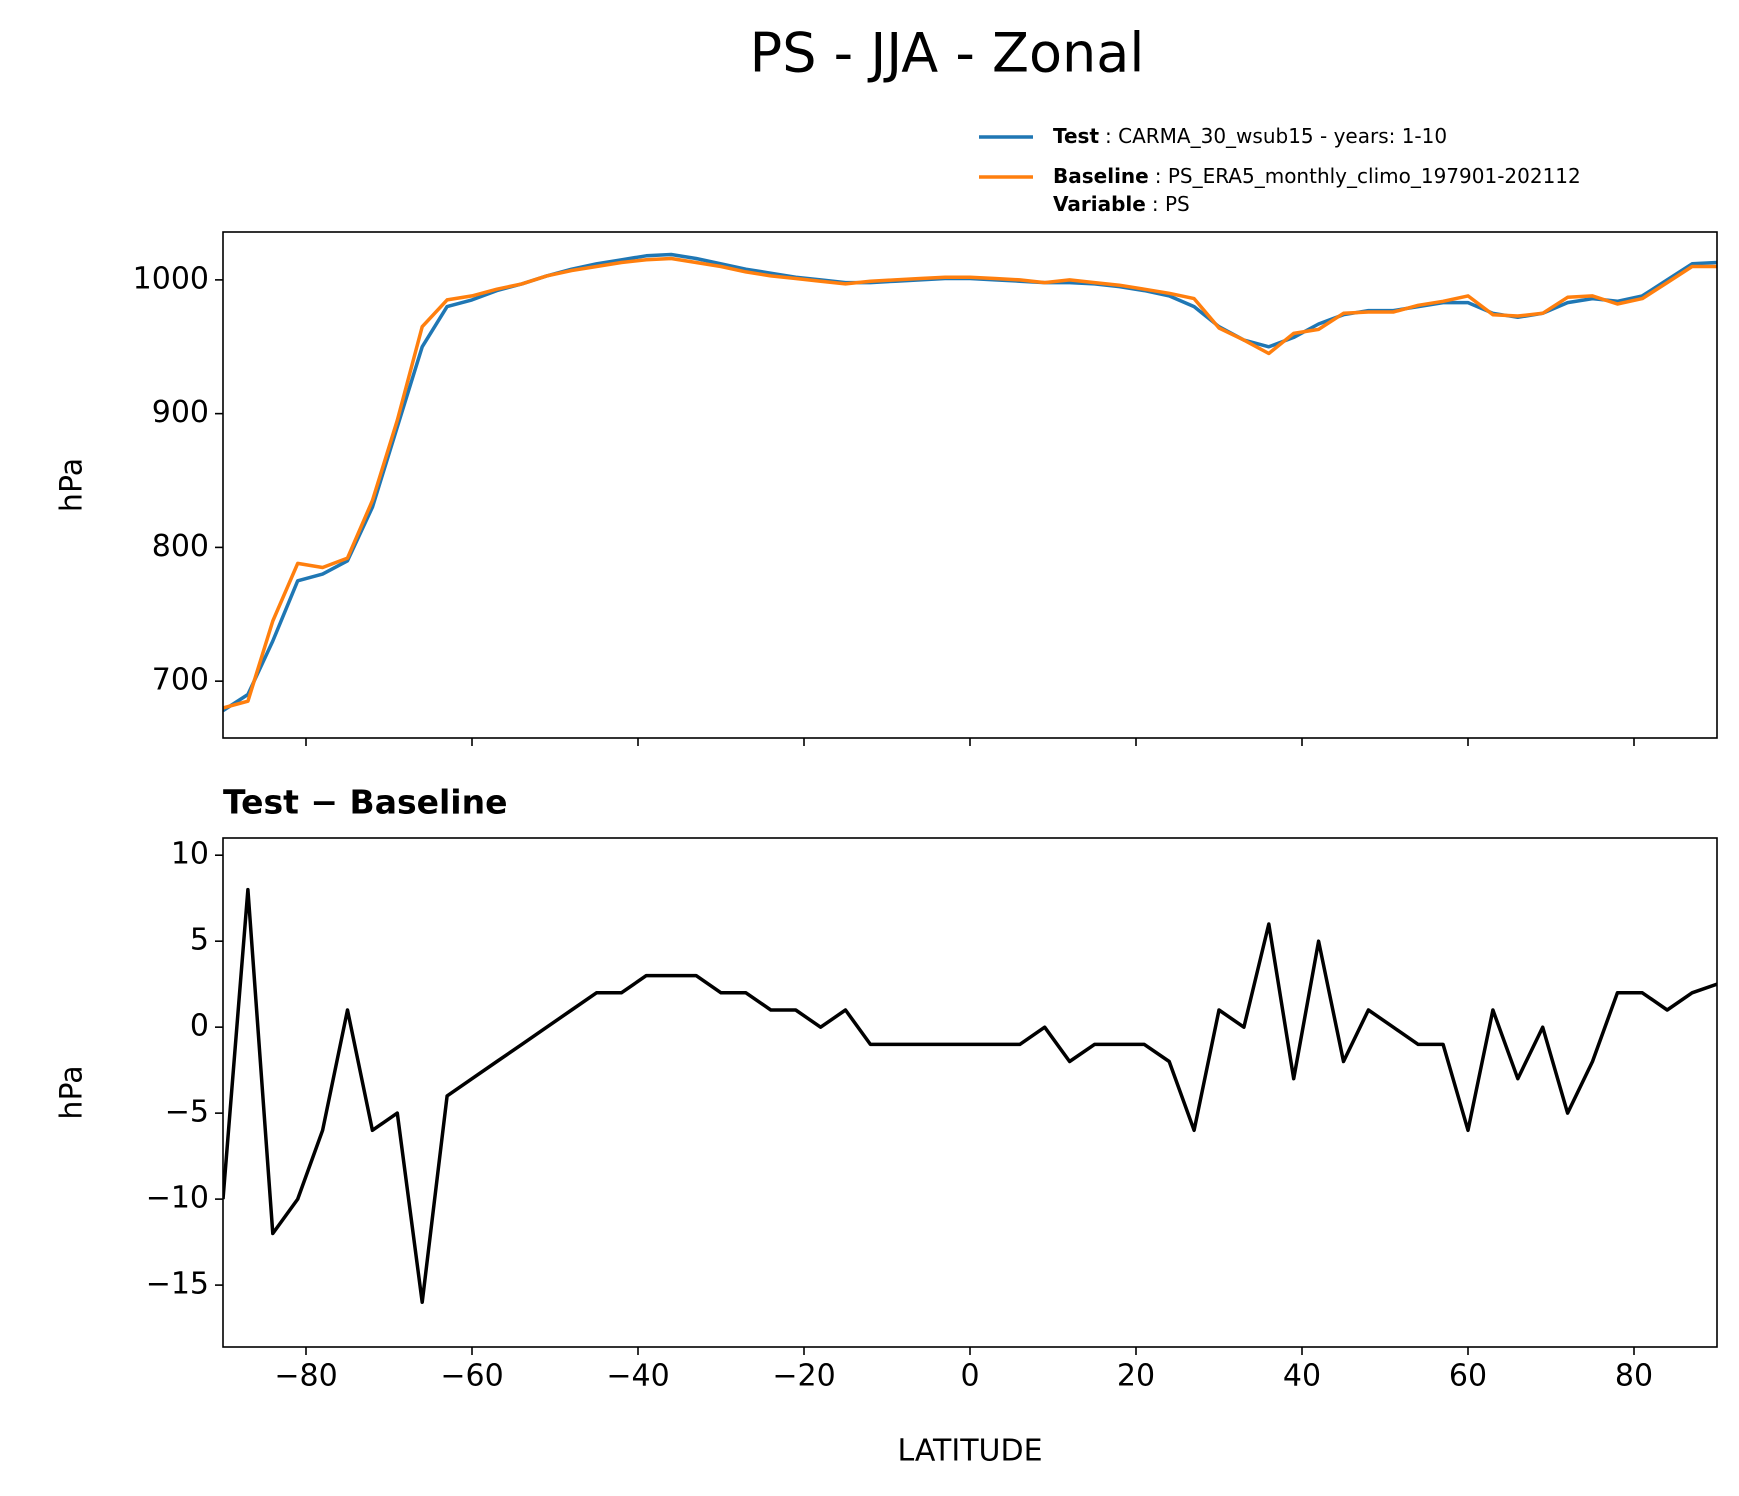  What do you see at coordinates (969, 1376) in the screenshot?
I see `x-tick-label: 0` at bounding box center [969, 1376].